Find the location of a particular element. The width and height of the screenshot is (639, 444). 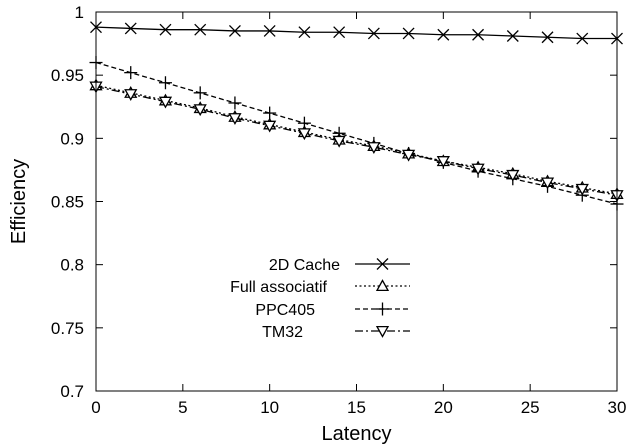

legend-marker-triangle-up is located at coordinates (382, 285).